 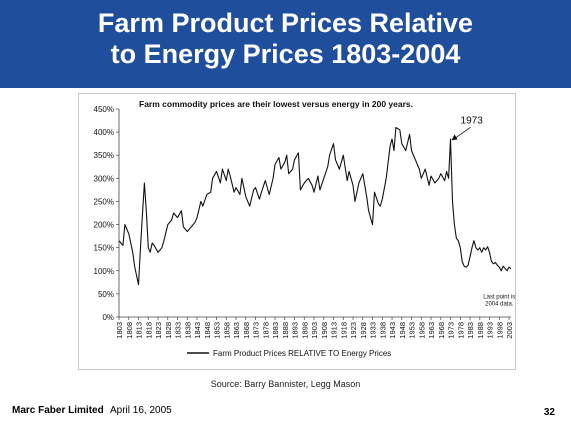 What do you see at coordinates (373, 330) in the screenshot?
I see `x-tick-label: 1933` at bounding box center [373, 330].